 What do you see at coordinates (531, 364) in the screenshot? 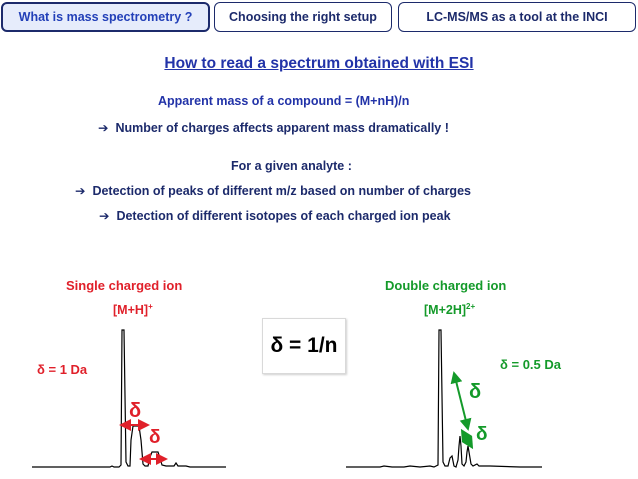
I see `double-delta-label: δ = 0.5 Da` at bounding box center [531, 364].